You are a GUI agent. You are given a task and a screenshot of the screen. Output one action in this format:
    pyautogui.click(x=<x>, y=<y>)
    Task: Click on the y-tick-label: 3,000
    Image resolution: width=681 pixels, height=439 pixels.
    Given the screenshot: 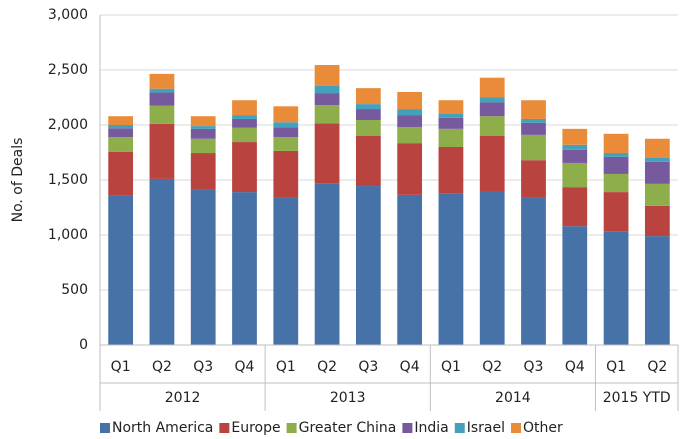 What is the action you would take?
    pyautogui.click(x=68, y=15)
    